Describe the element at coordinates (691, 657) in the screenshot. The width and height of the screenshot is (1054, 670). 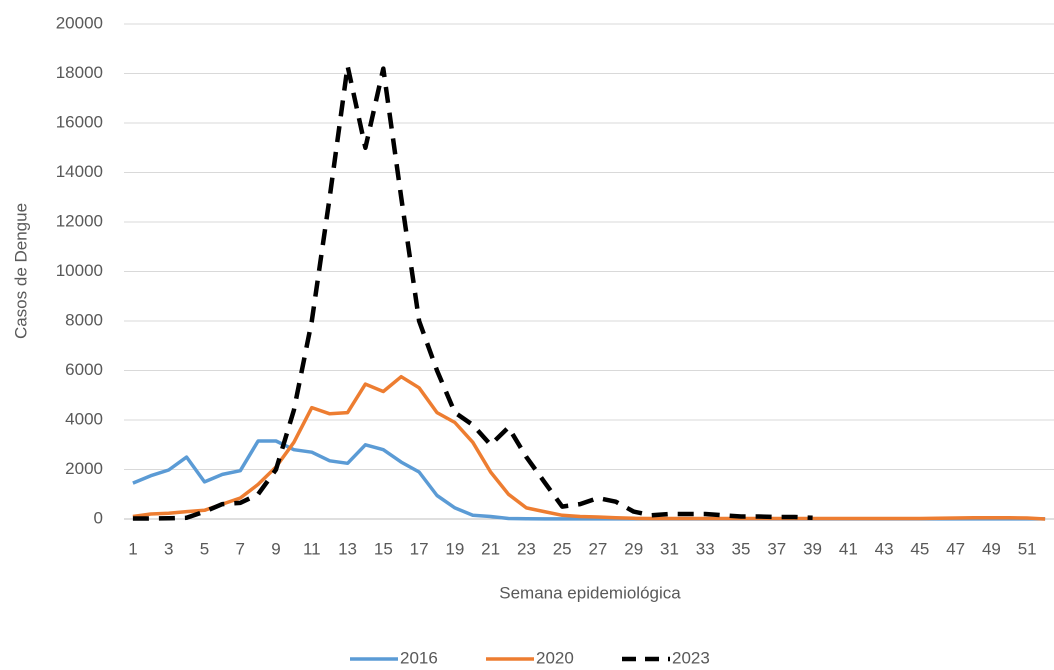
I see `legend-label: 2023` at that location.